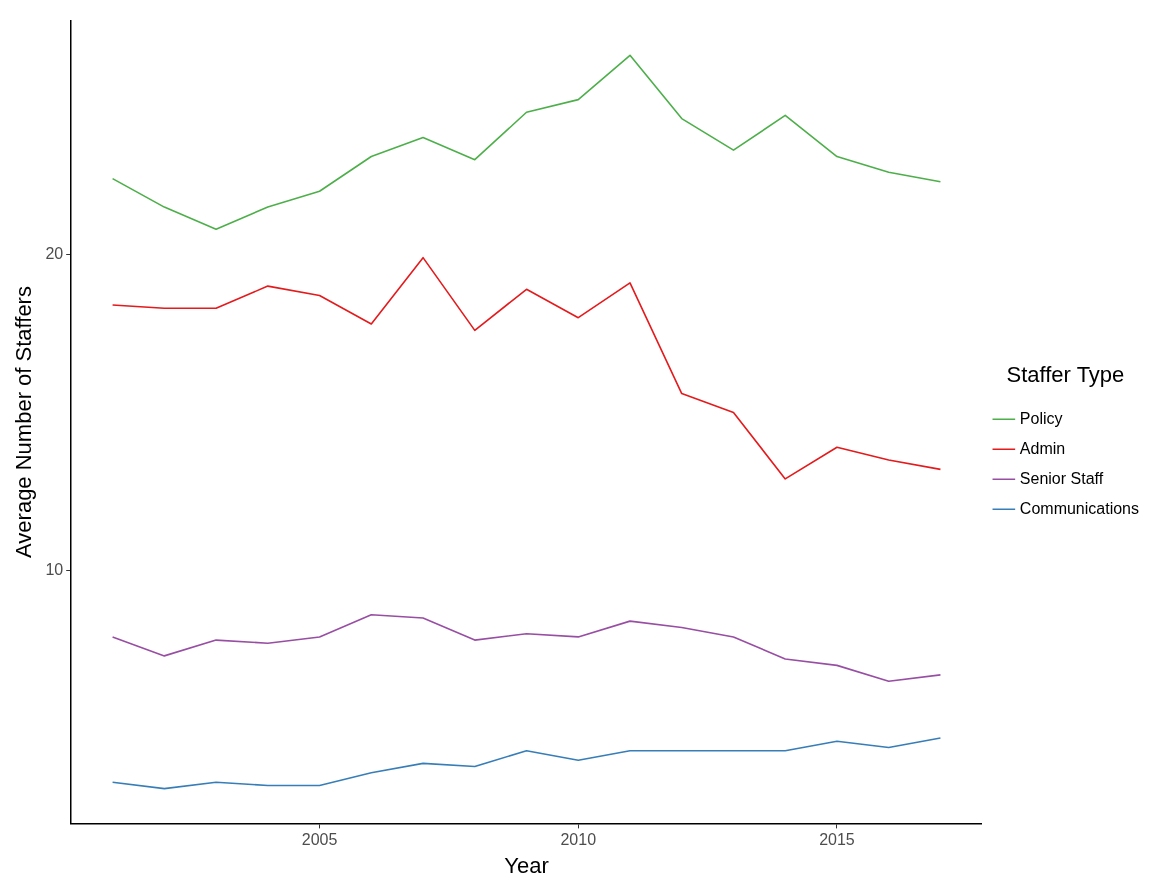  I want to click on y-tick-label: 20, so click(54, 253).